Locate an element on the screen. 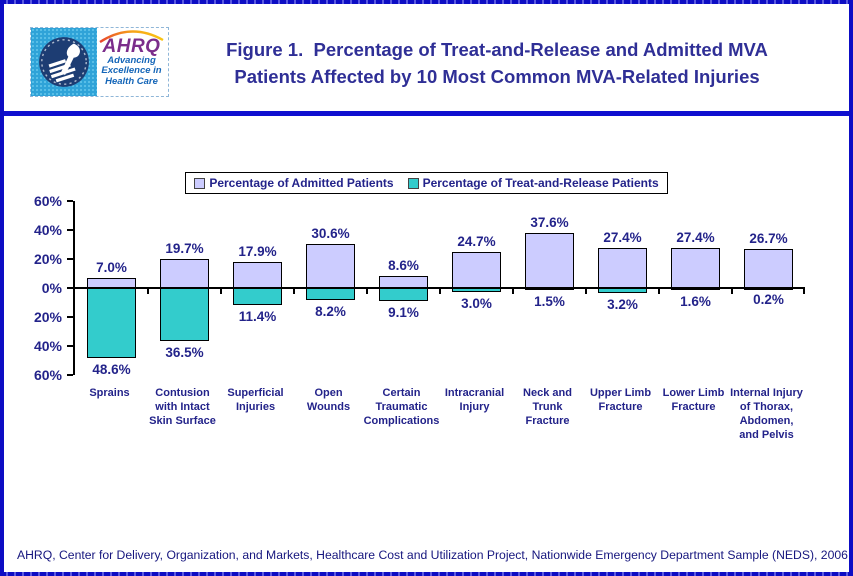 This screenshot has width=853, height=576. category-label: Open Wounds is located at coordinates (328, 414).